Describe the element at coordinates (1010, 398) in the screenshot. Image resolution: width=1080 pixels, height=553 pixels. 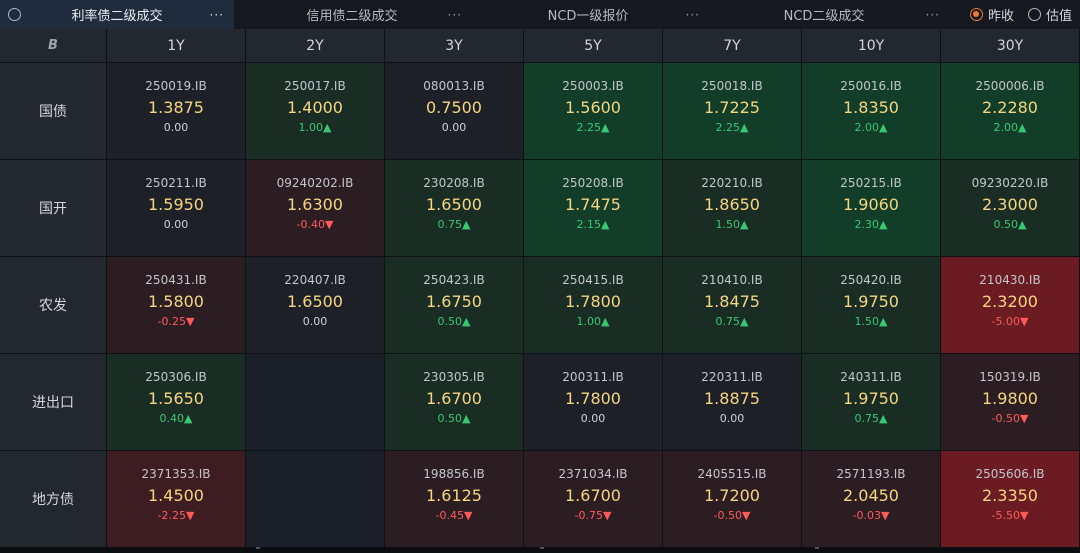
I see `yield-value: 1.9800` at that location.